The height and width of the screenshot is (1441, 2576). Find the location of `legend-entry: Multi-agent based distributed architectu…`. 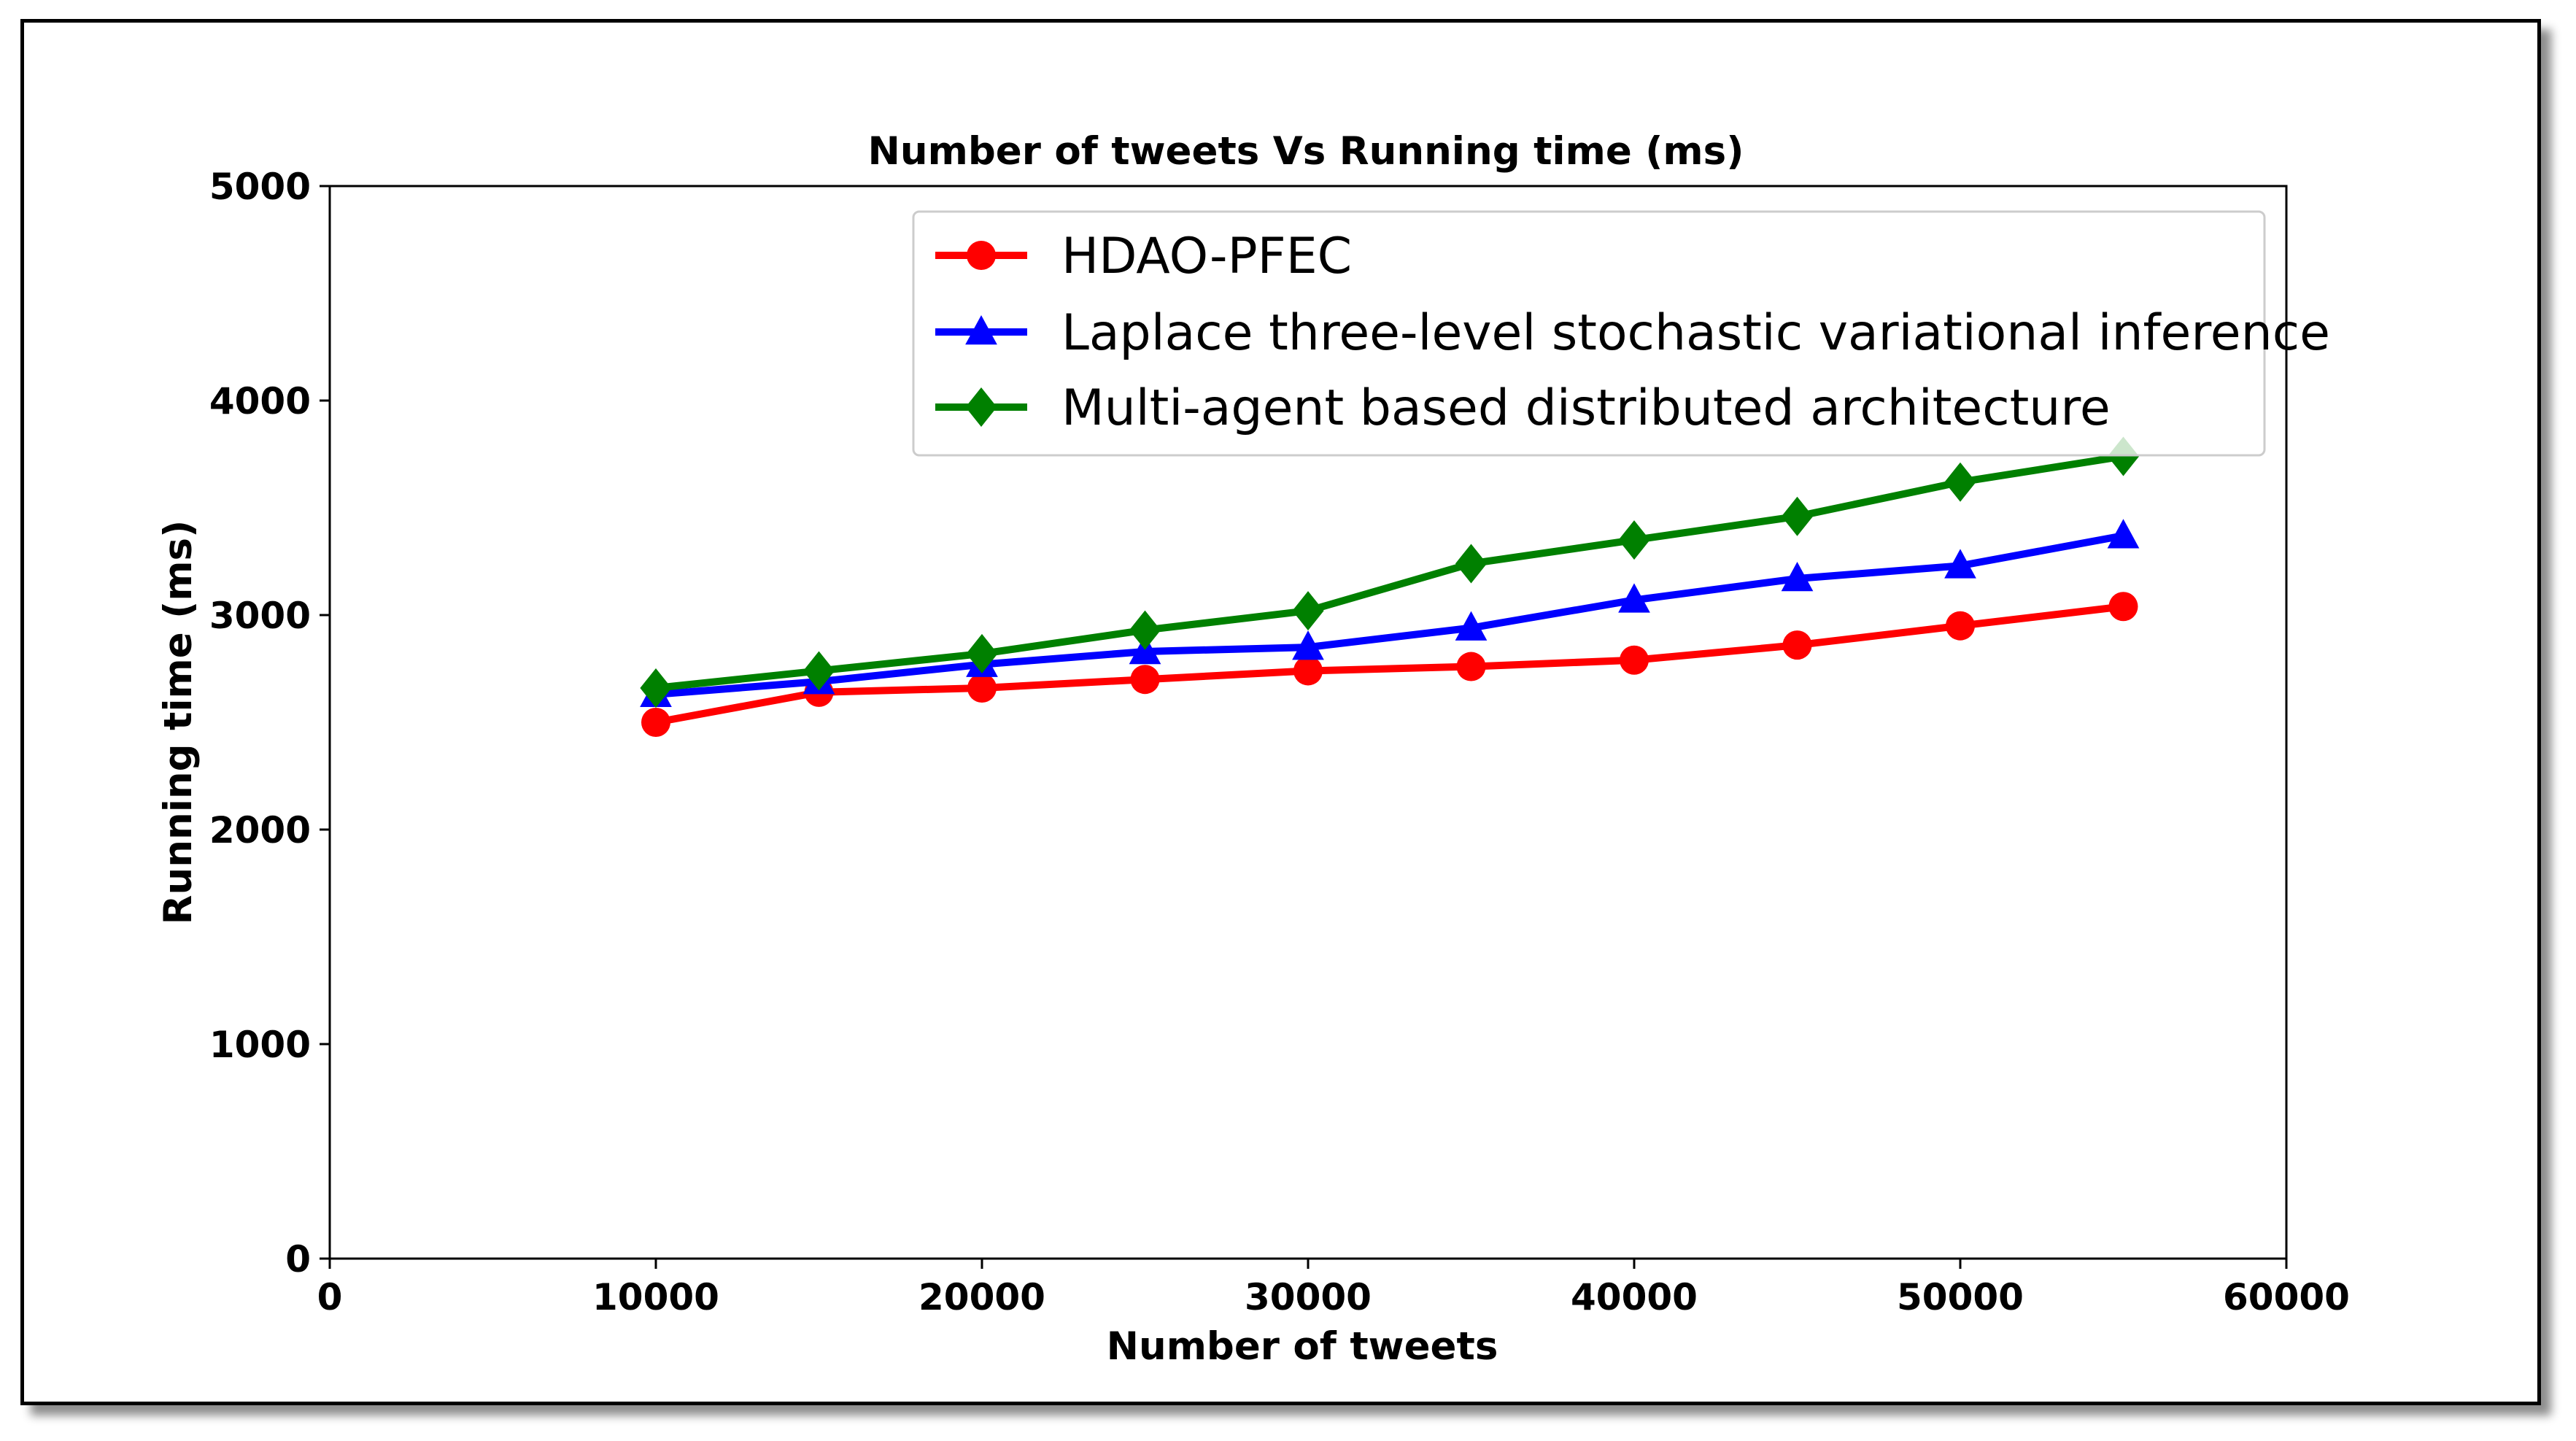

legend-entry: Multi-agent based distributed architectu… is located at coordinates (1523, 408).